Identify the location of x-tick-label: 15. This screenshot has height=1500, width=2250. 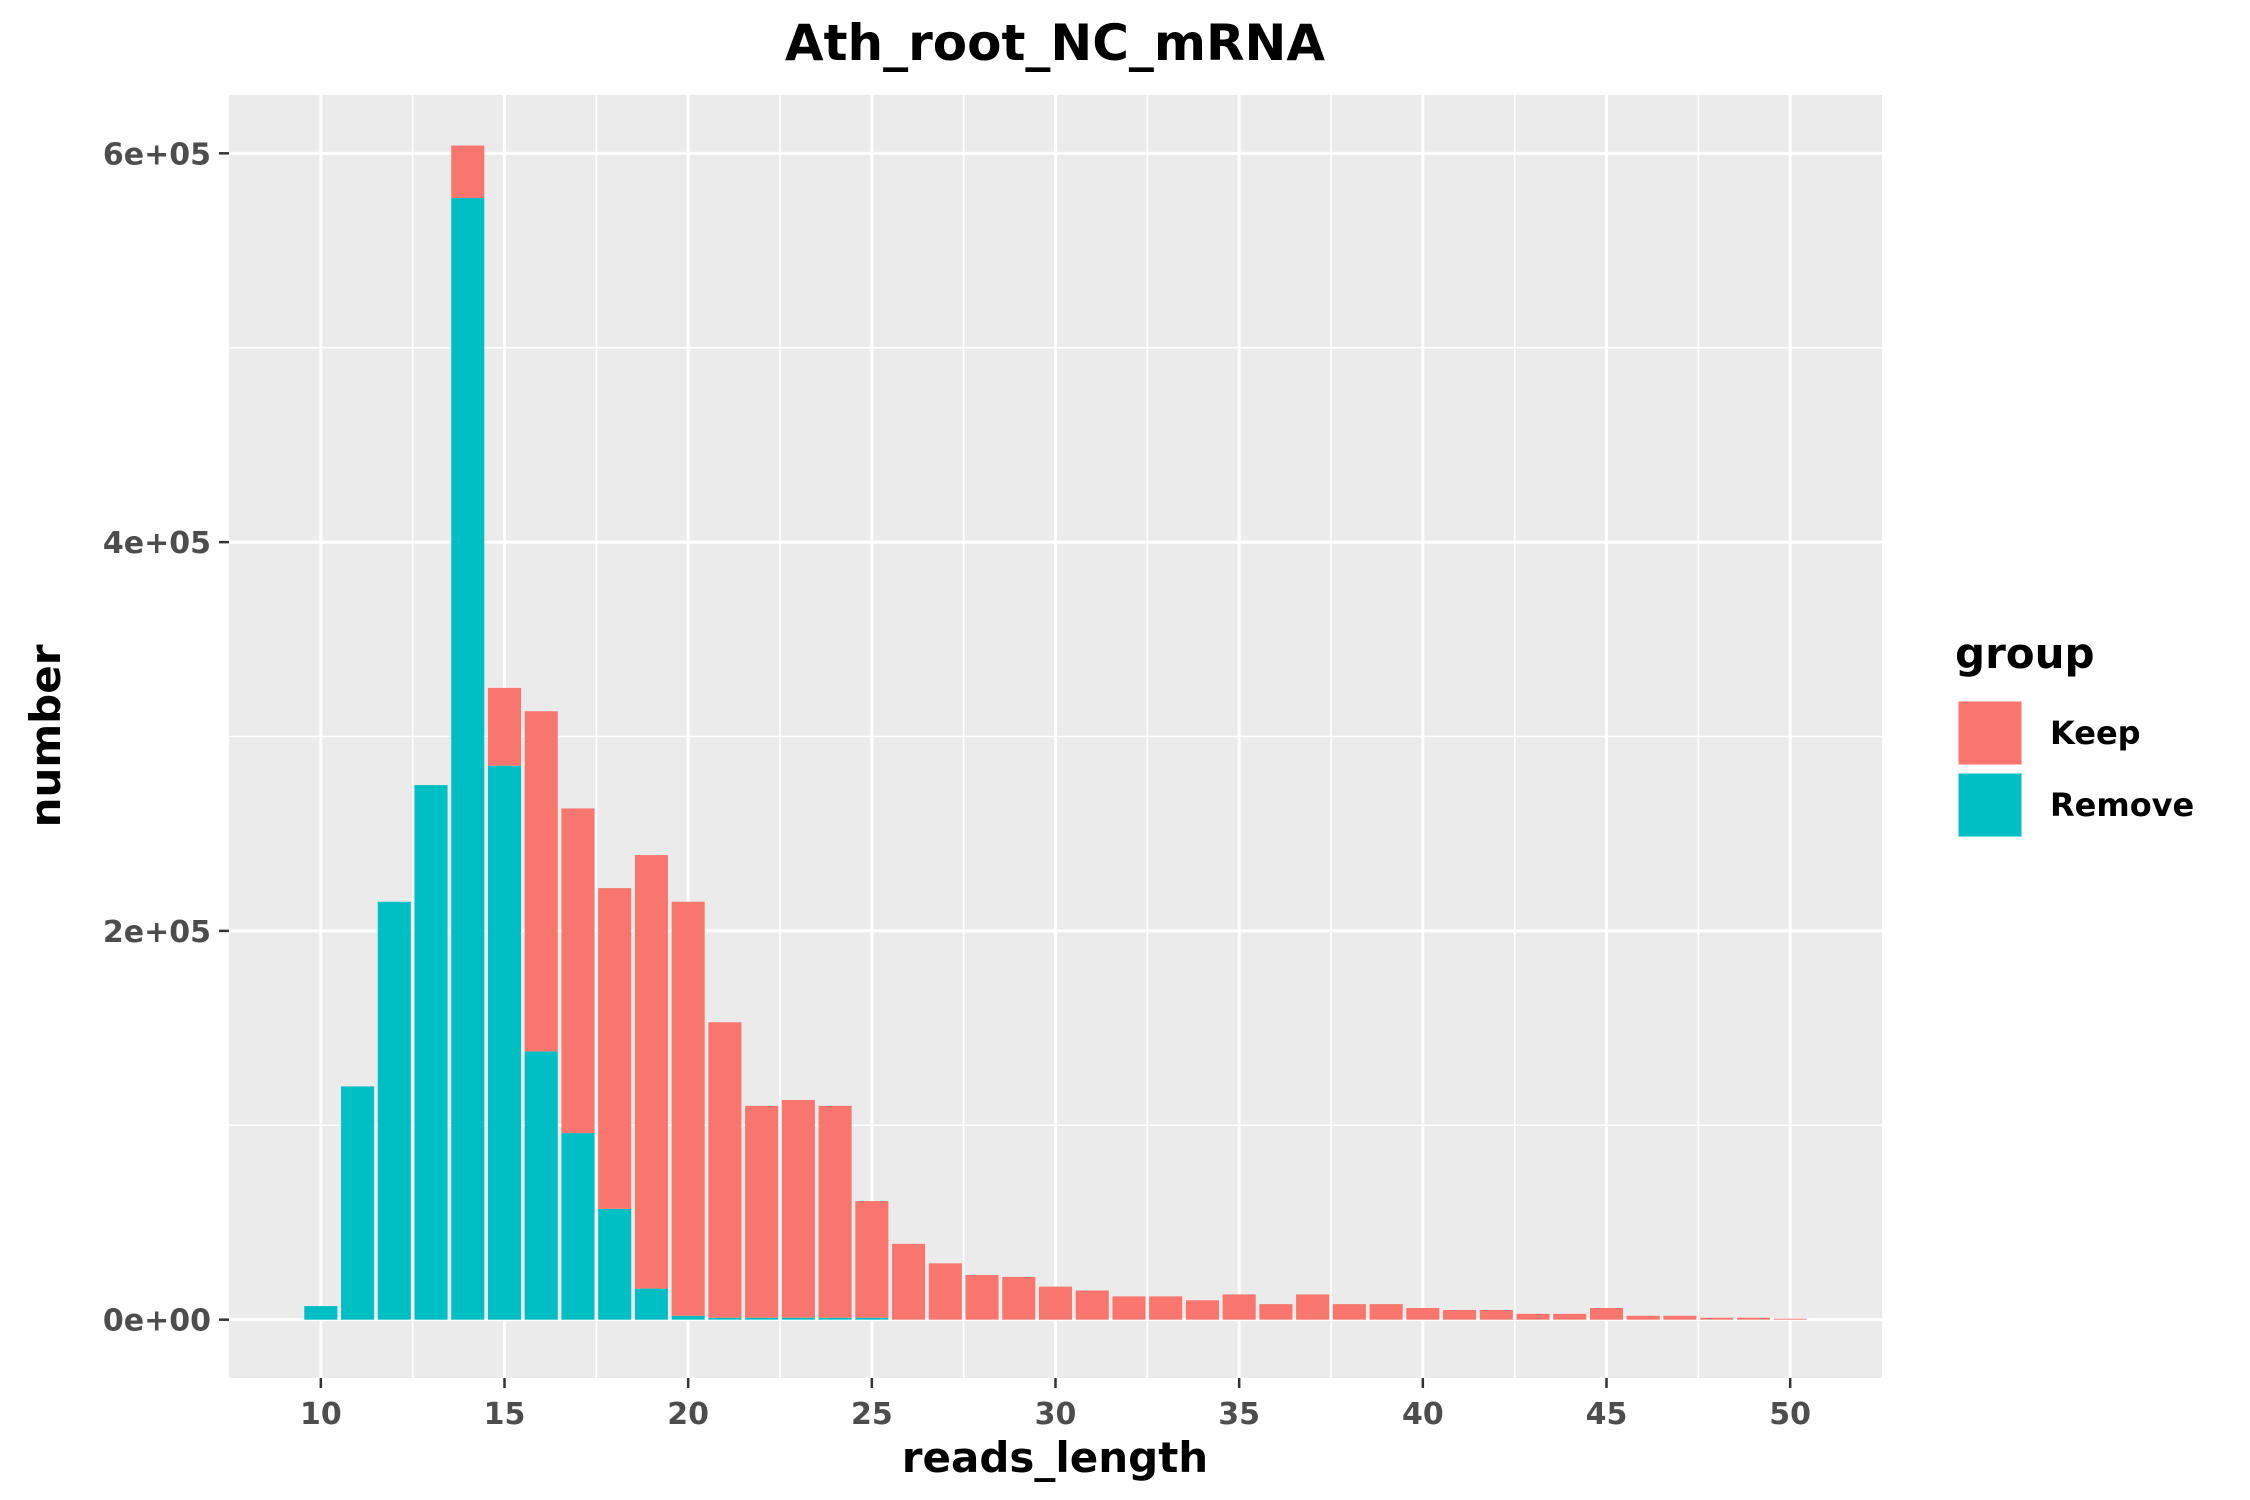
(505, 1414).